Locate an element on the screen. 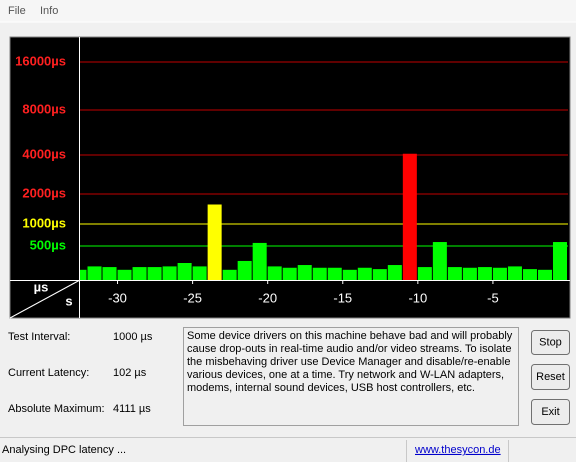 This screenshot has width=576, height=462. info-value: 1000 µs is located at coordinates (133, 337).